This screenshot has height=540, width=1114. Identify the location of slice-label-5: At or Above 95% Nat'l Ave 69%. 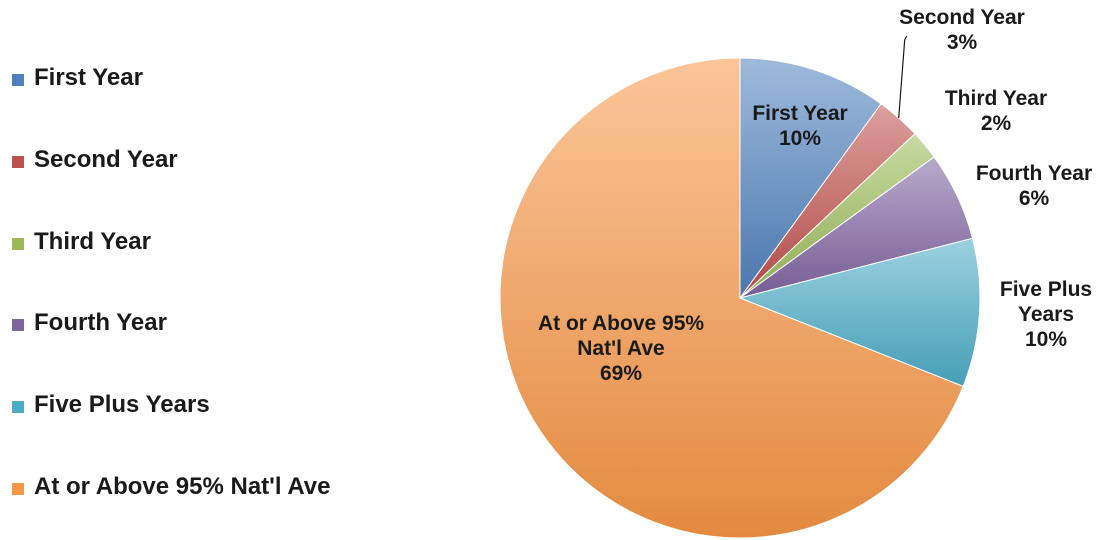
(621, 348).